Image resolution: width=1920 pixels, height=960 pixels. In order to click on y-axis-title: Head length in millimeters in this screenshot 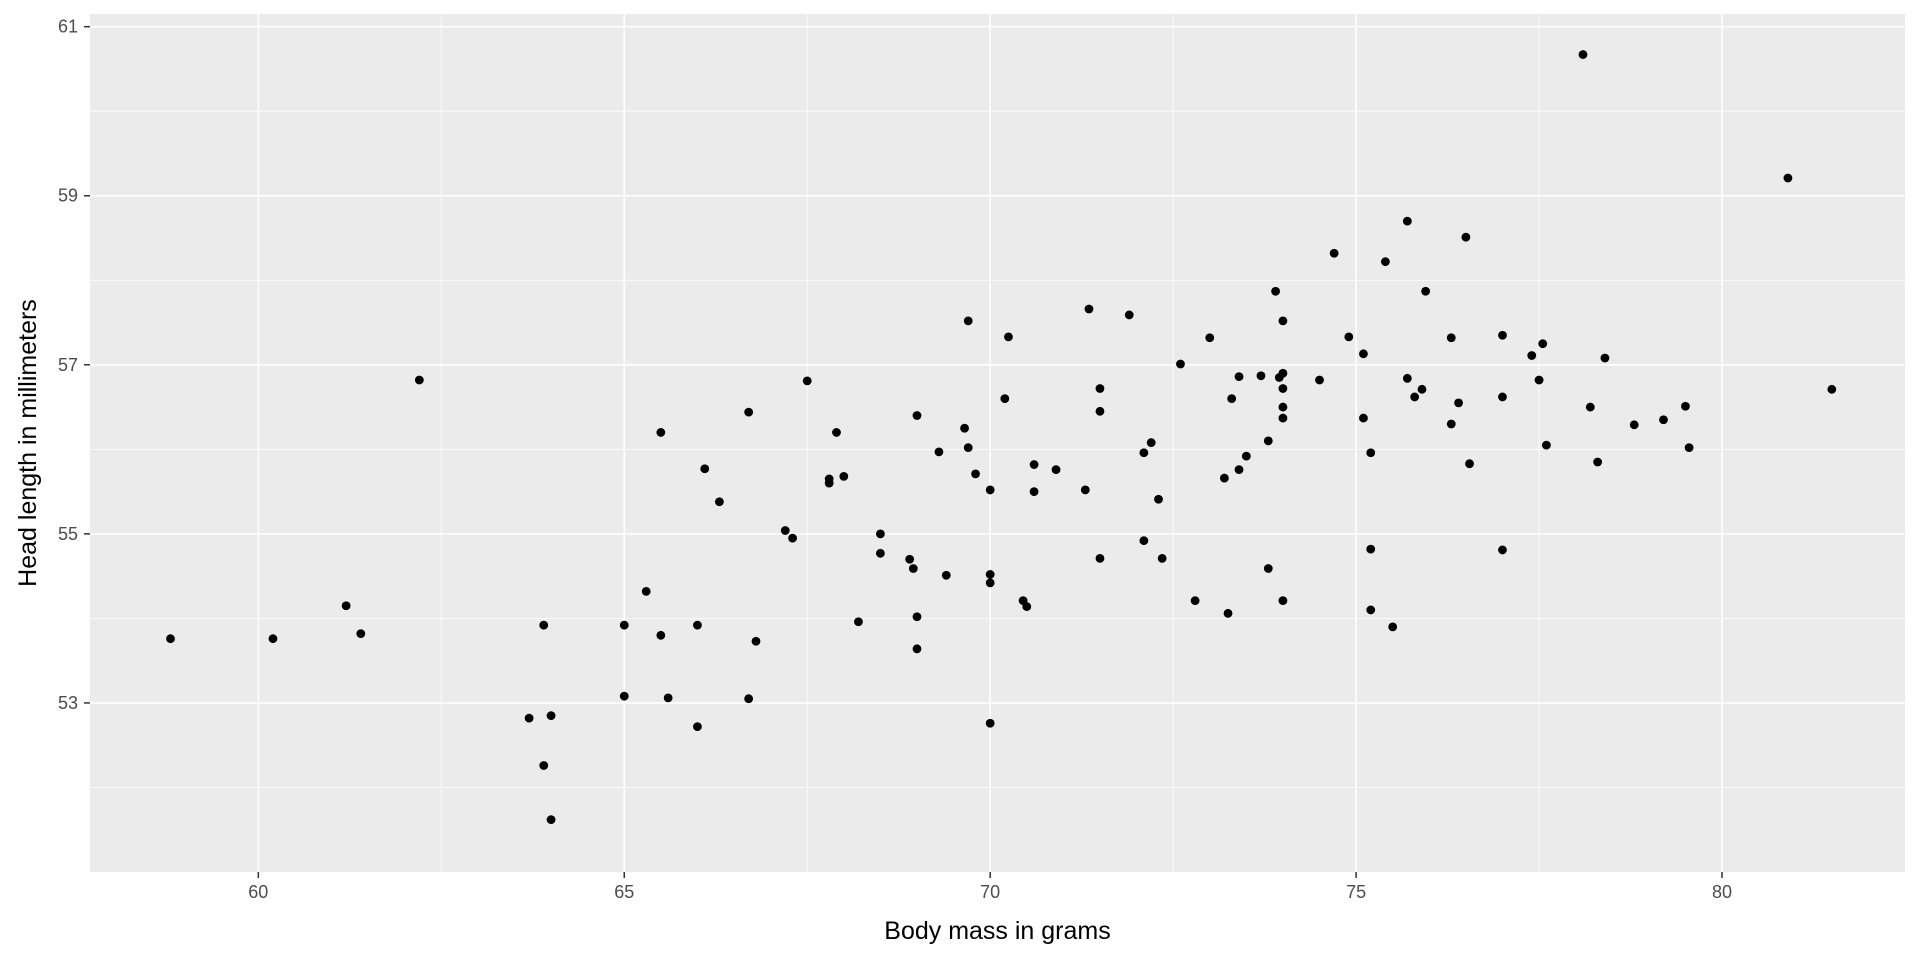, I will do `click(28, 443)`.